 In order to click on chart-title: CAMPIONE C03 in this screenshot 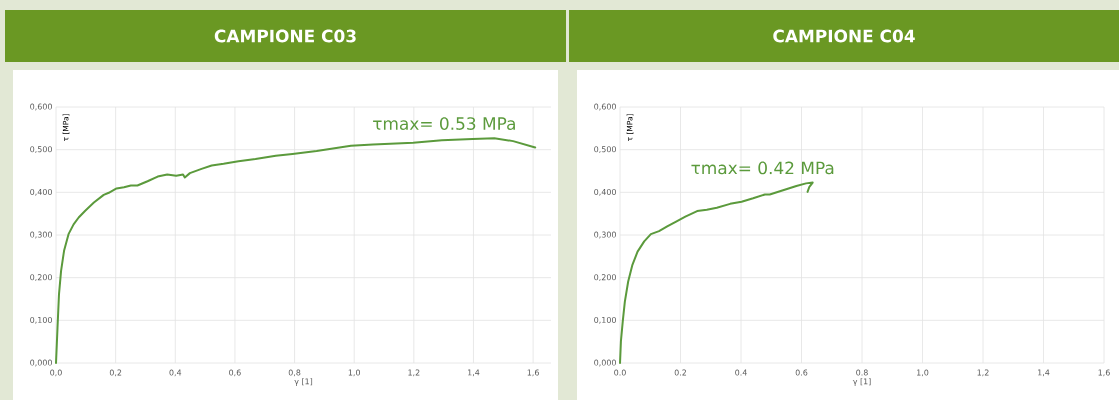, I will do `click(285, 36)`.